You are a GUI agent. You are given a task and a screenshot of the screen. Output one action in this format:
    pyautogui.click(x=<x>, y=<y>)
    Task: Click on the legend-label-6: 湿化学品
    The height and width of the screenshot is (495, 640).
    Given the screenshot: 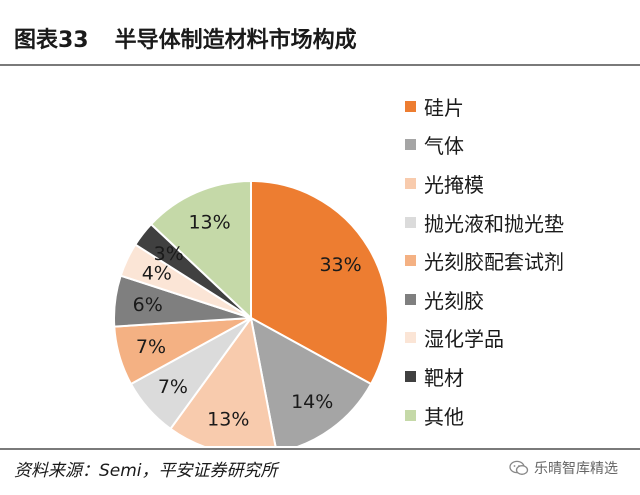 What is the action you would take?
    pyautogui.click(x=464, y=339)
    